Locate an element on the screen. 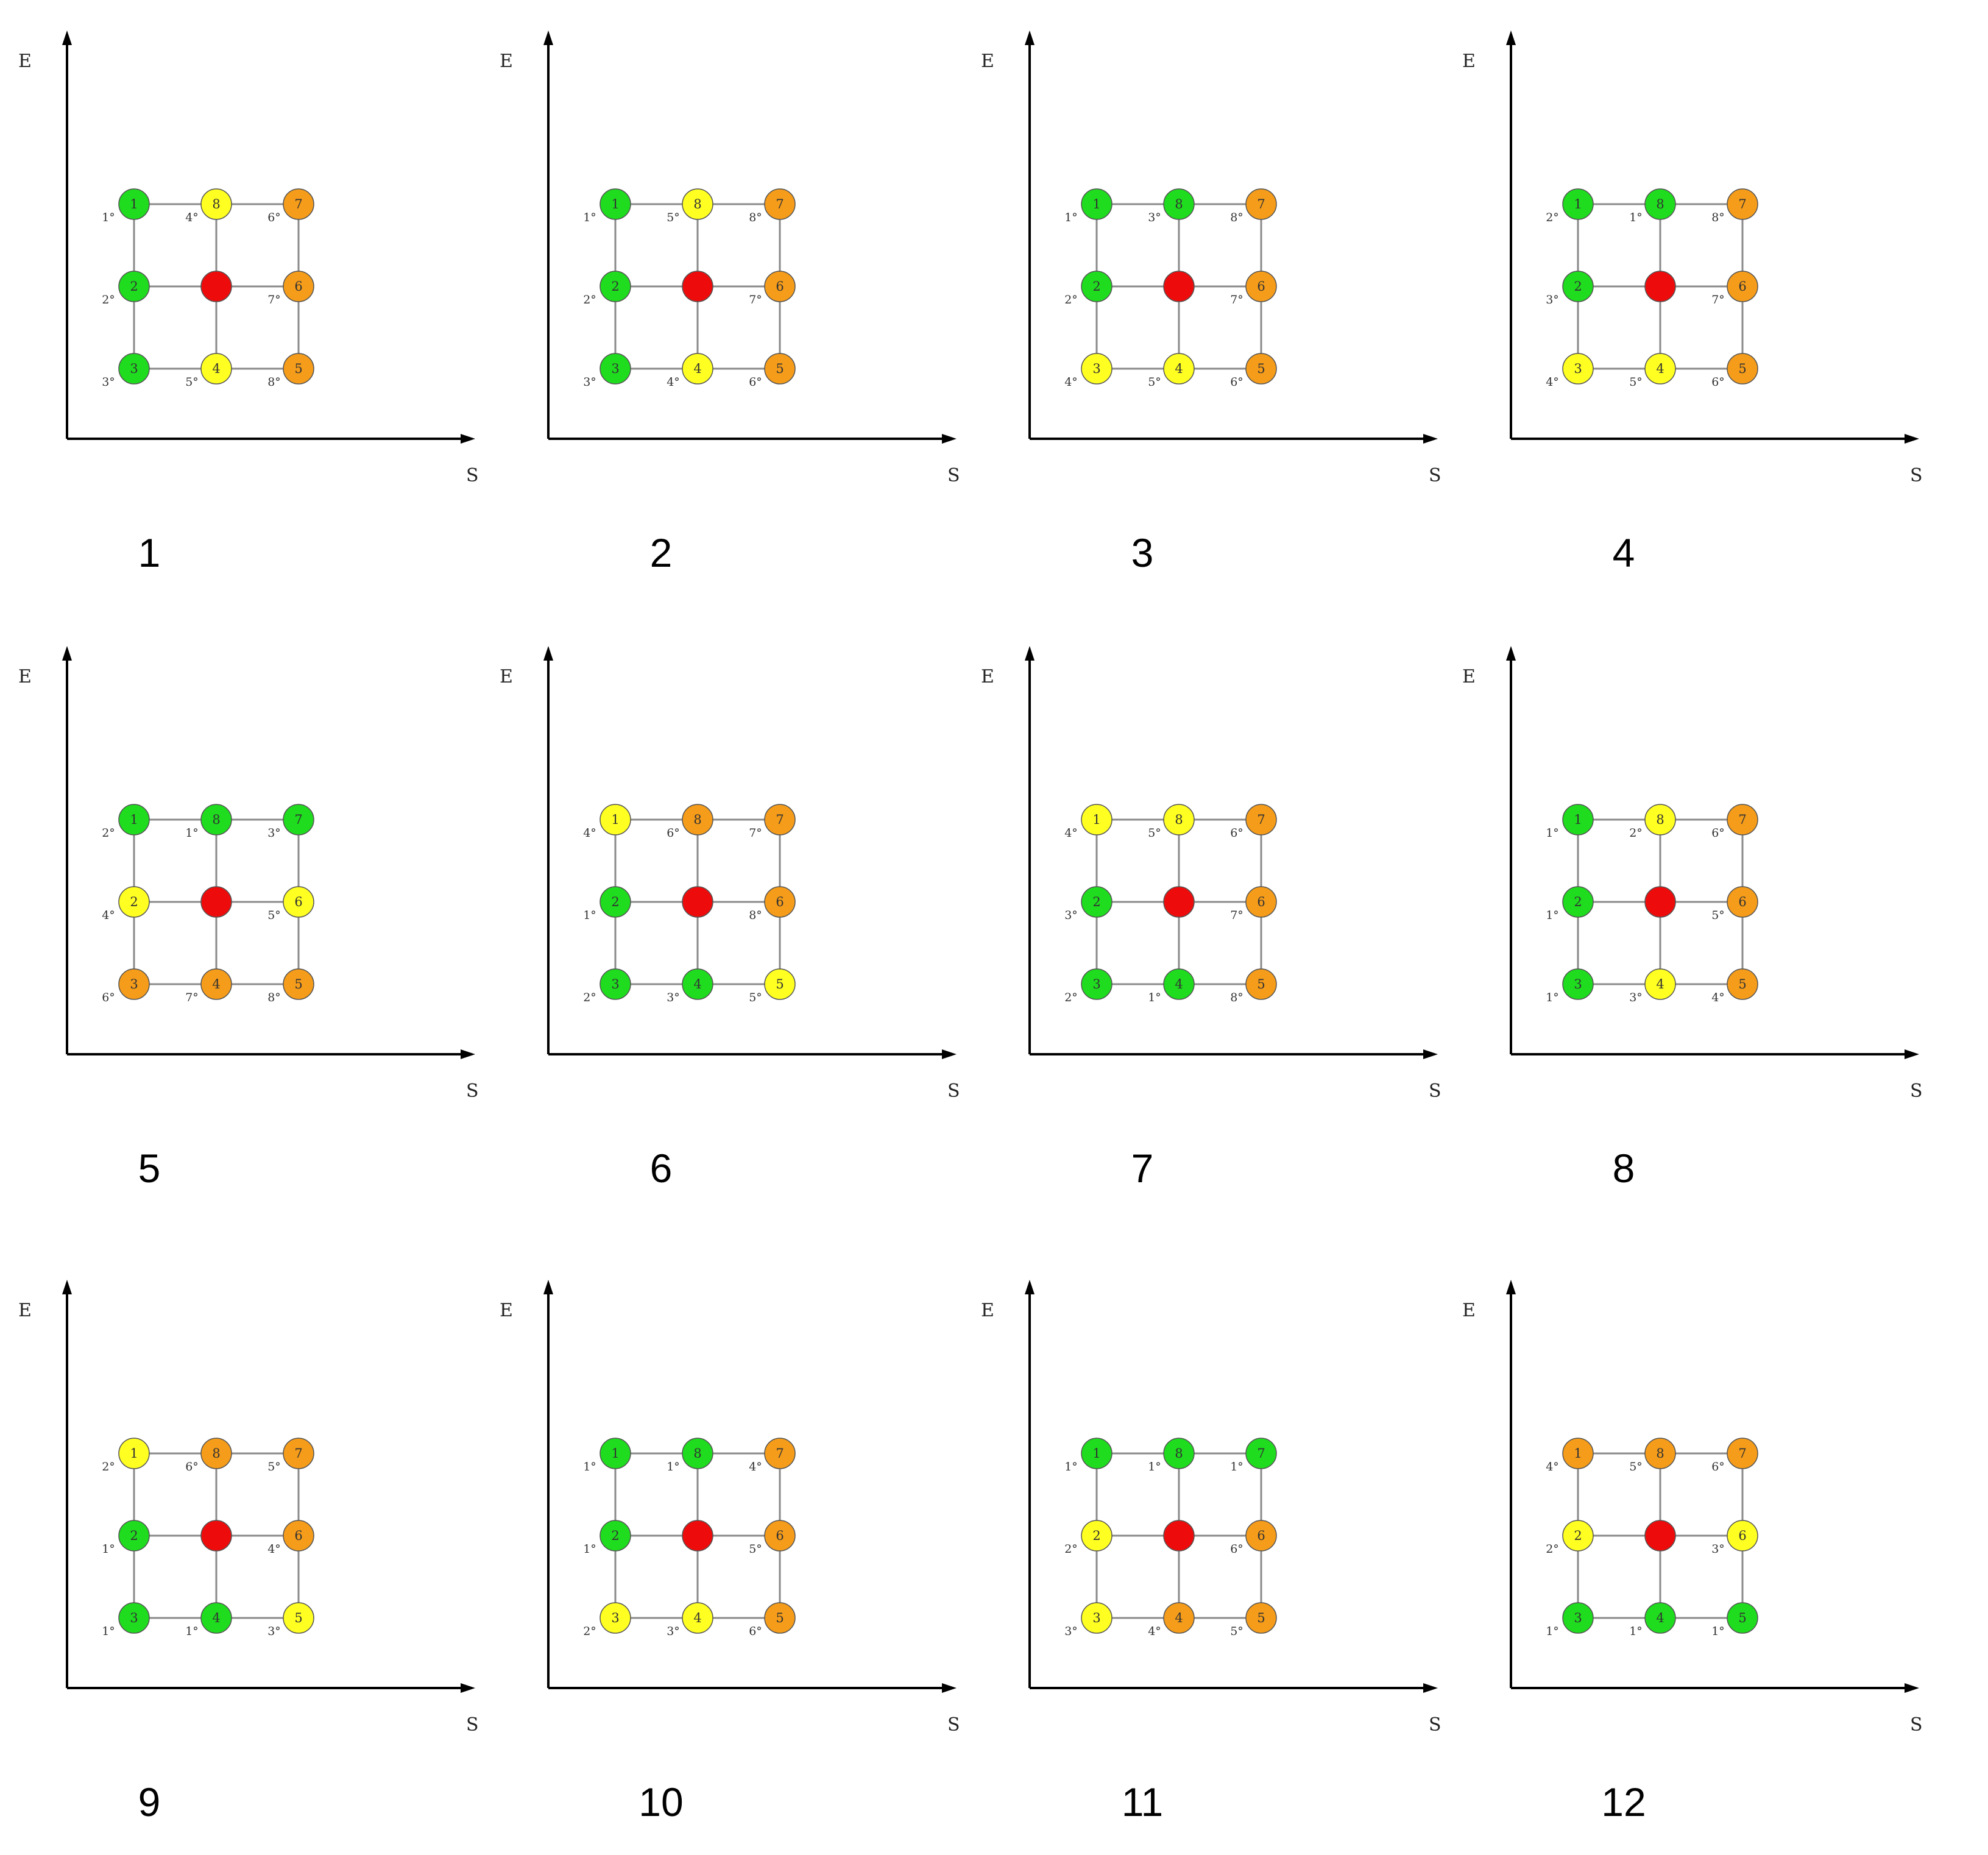 This screenshot has height=1855, width=1988. panel-caption: 1 is located at coordinates (149, 552).